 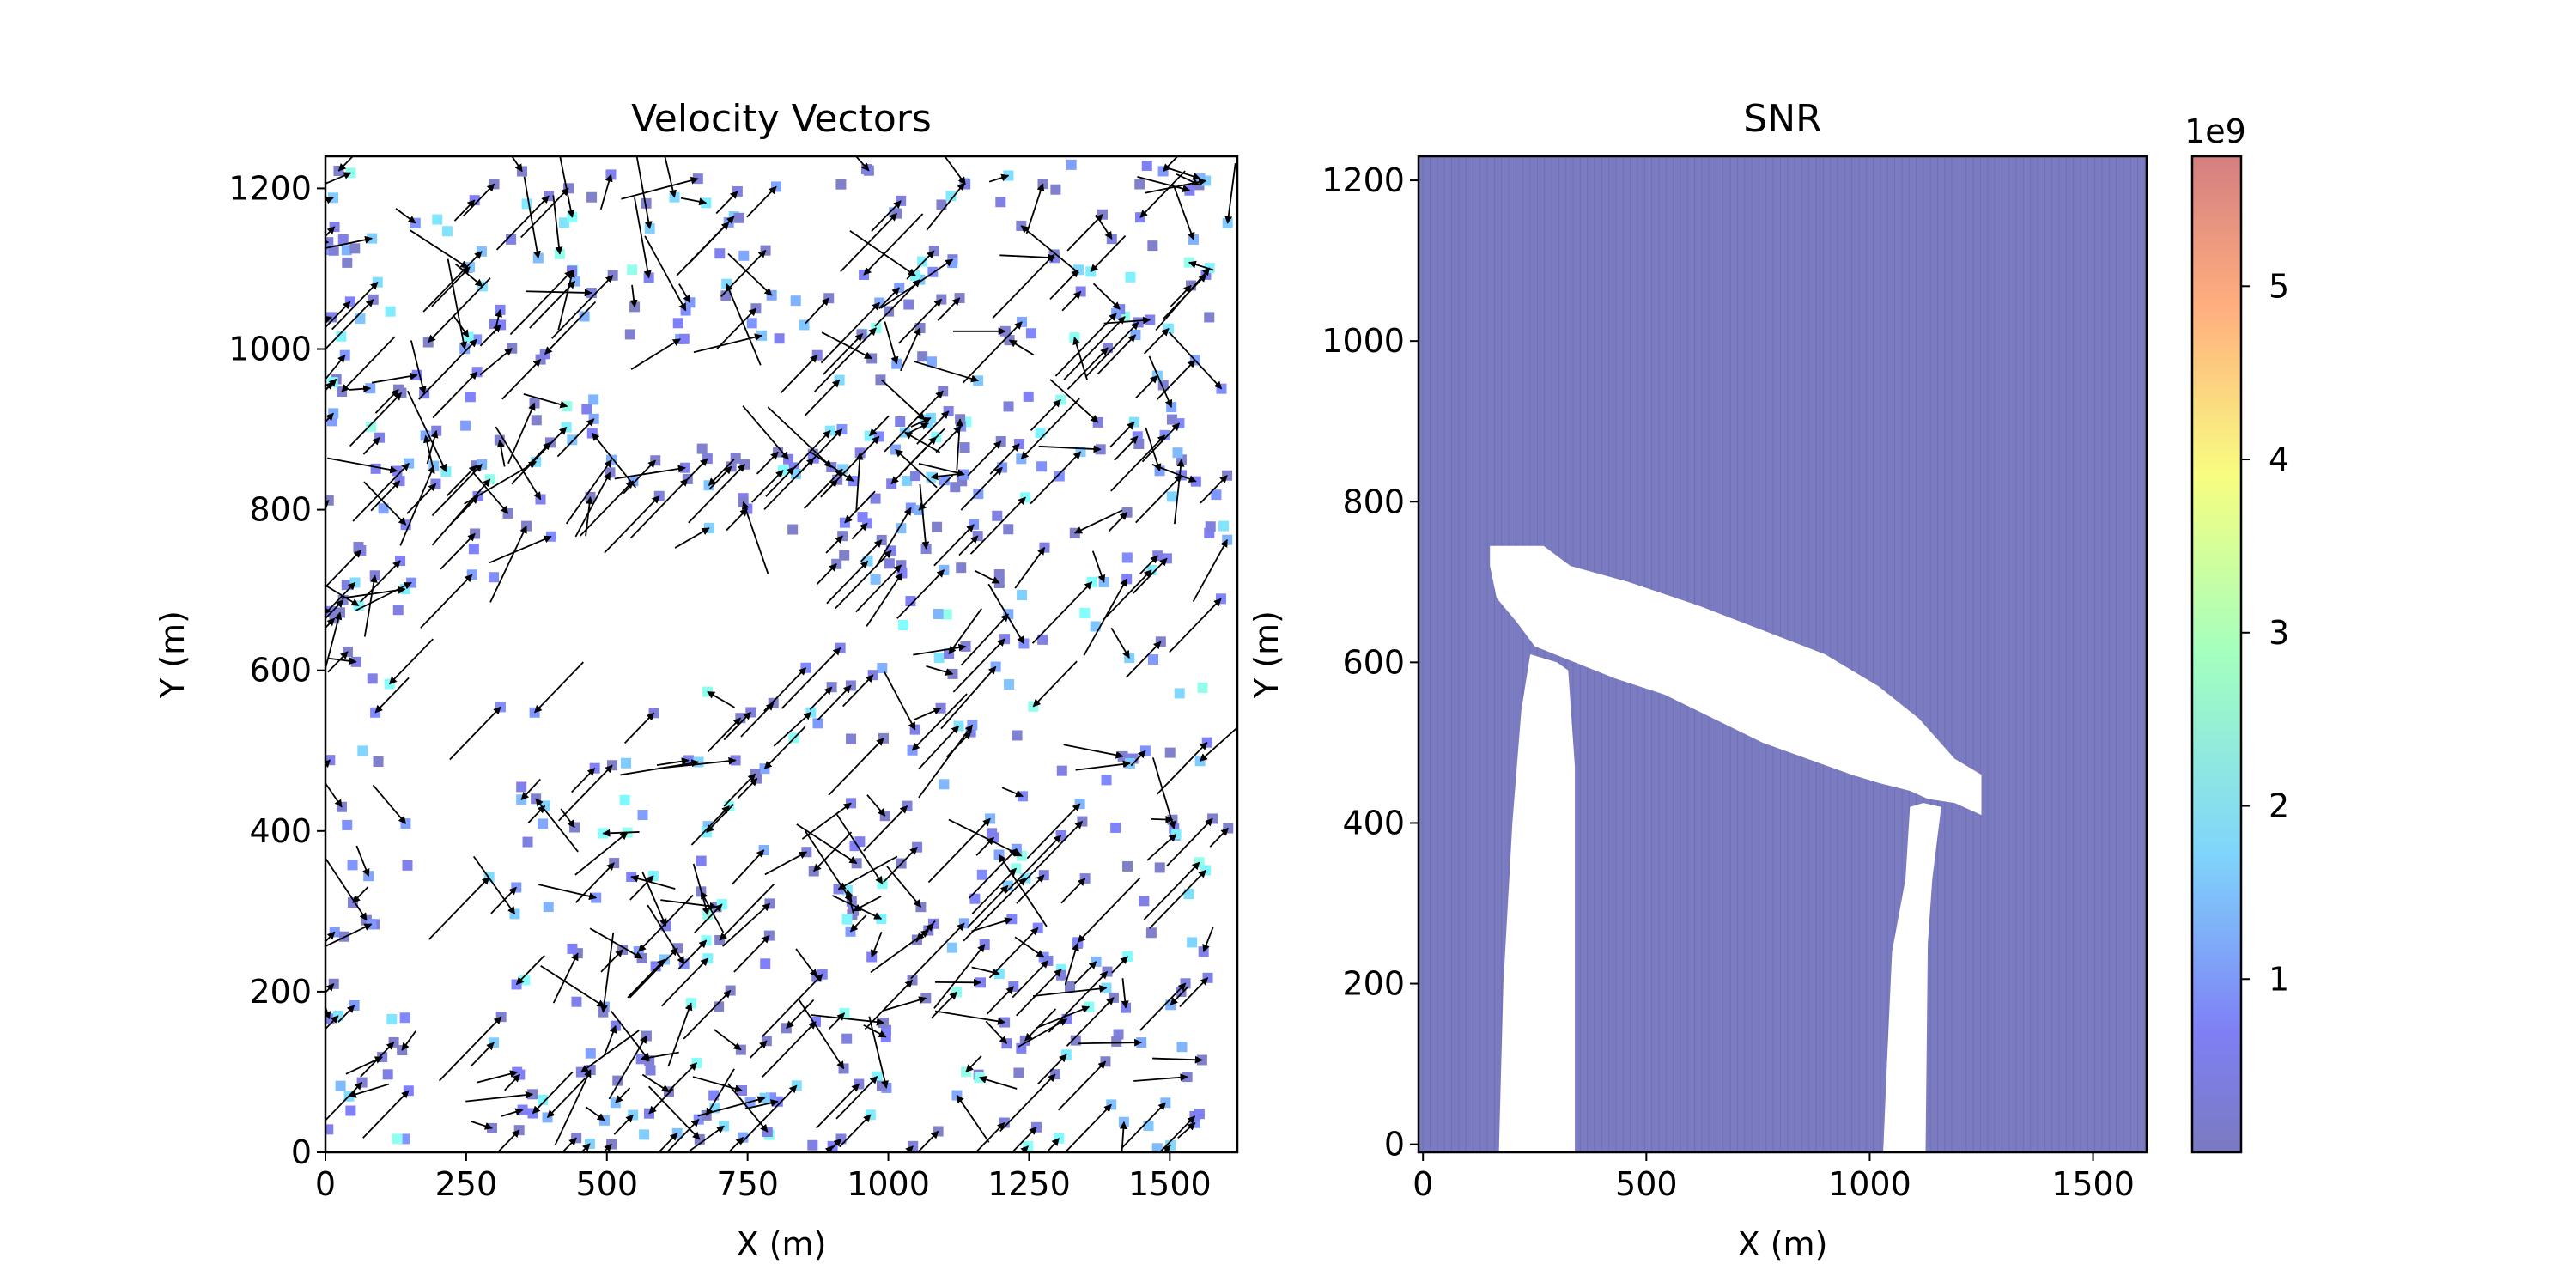 I want to click on colorbar-tick-label: 5, so click(x=2279, y=286).